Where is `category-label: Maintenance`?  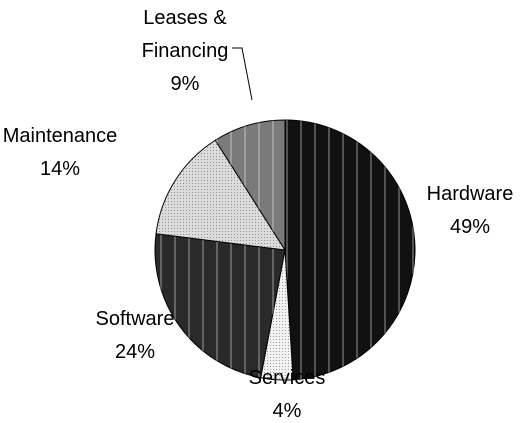
category-label: Maintenance is located at coordinates (60, 136).